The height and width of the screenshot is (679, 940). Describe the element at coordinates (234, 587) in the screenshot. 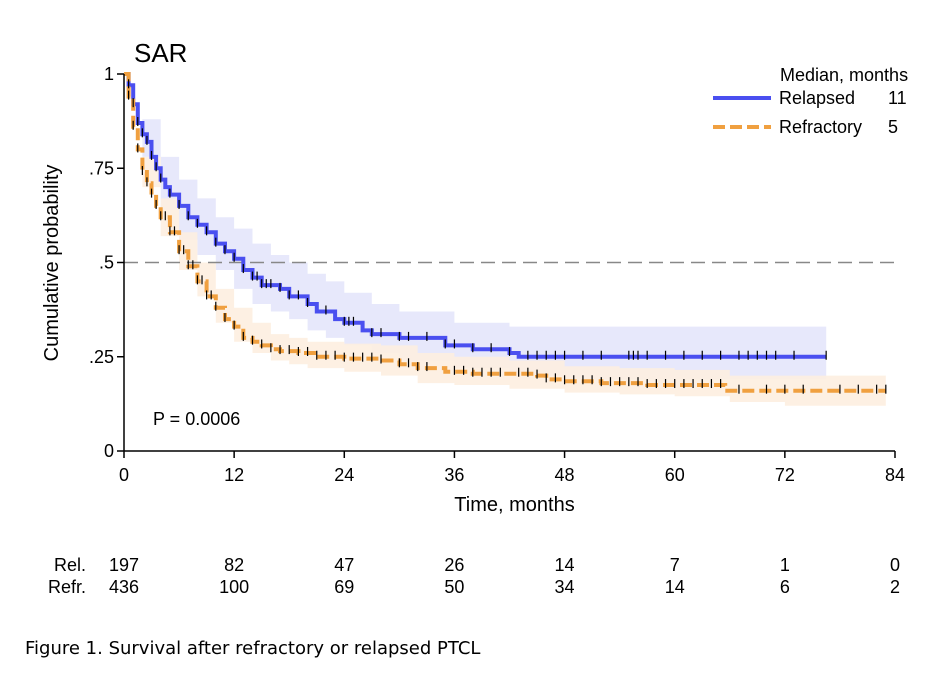

I see `risk-count: 100` at that location.